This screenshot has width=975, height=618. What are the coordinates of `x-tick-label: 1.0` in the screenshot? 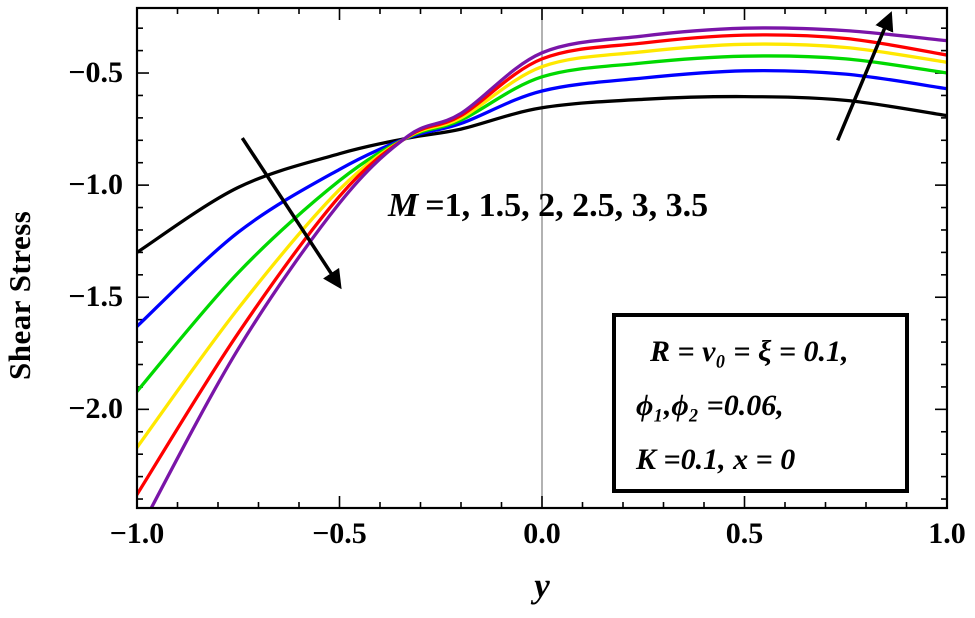 It's located at (947, 533).